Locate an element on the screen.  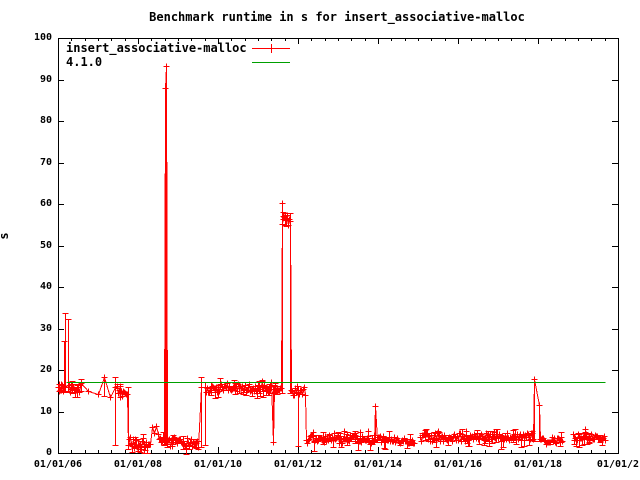
legend-label-baseline: 4.1.0 is located at coordinates (84, 62).